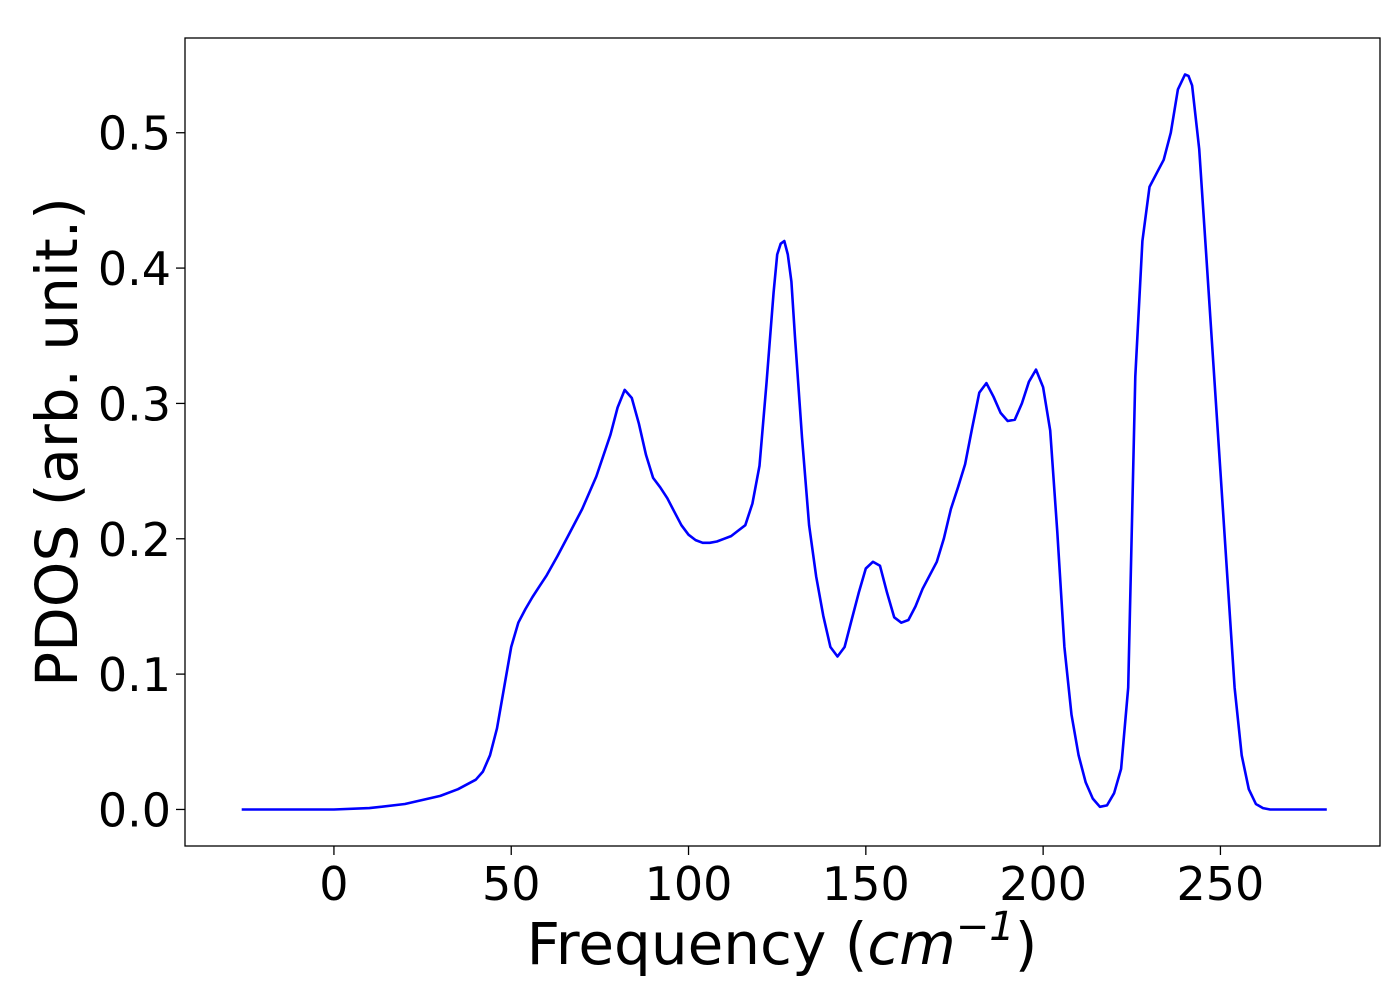 The width and height of the screenshot is (1400, 1000). I want to click on y-tick-label: 0.5, so click(134, 134).